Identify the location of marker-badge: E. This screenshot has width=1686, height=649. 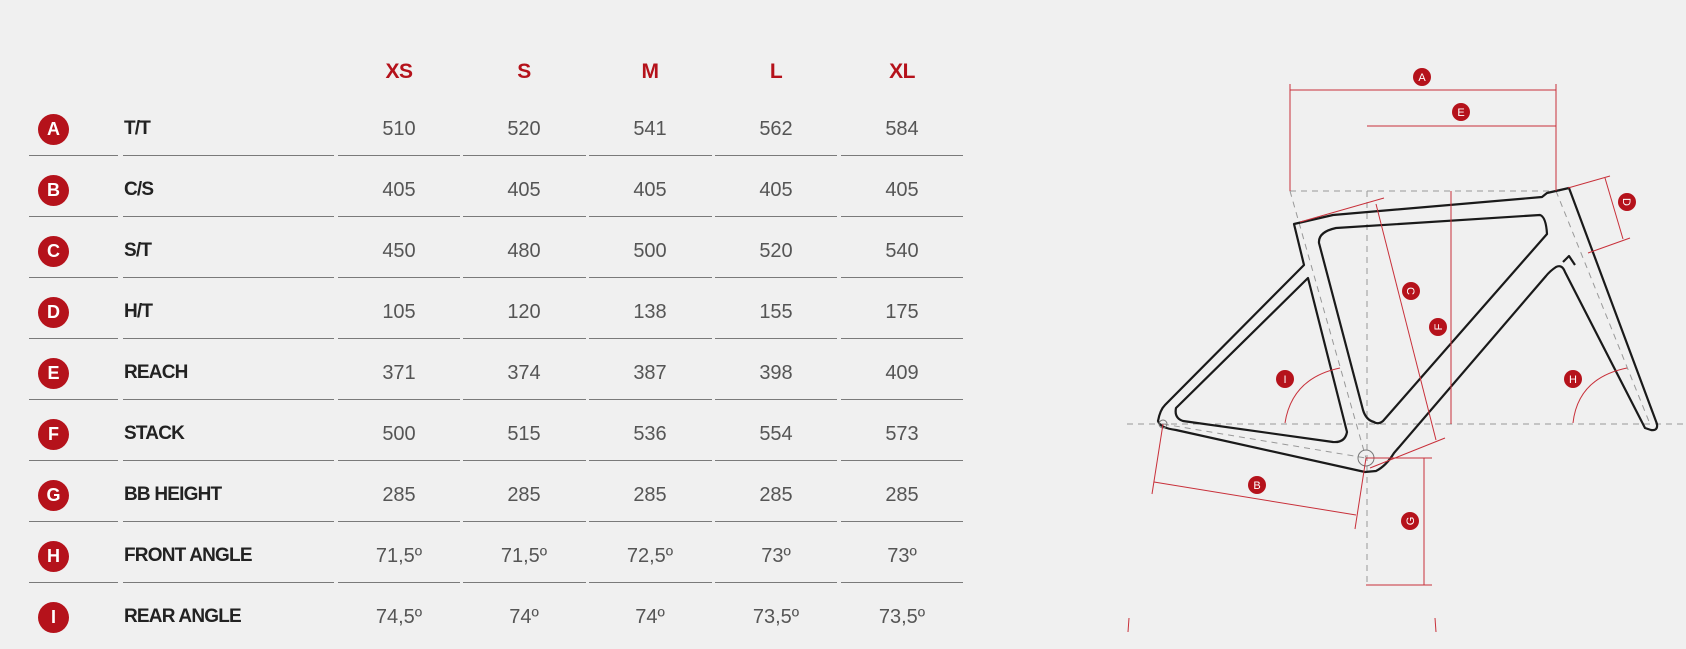
(53, 373).